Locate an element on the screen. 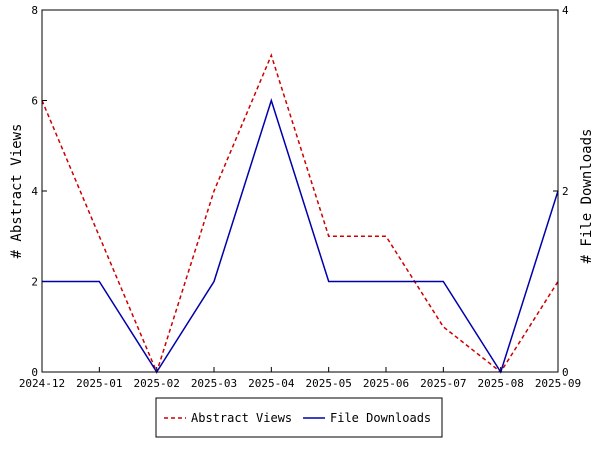 The image size is (600, 450). y2-axis-title: # File Downloads is located at coordinates (587, 196).